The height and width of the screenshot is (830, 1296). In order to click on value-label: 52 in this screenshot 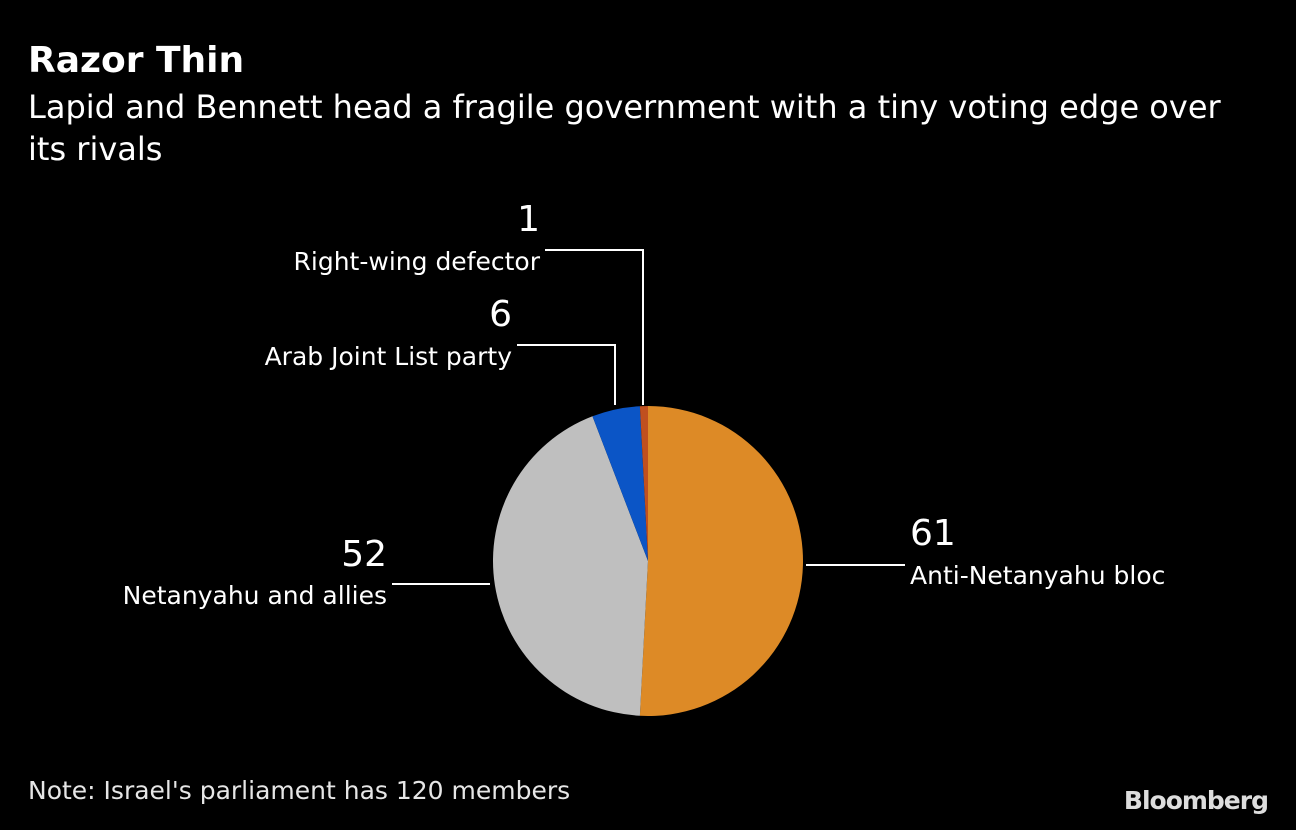, I will do `click(364, 554)`.